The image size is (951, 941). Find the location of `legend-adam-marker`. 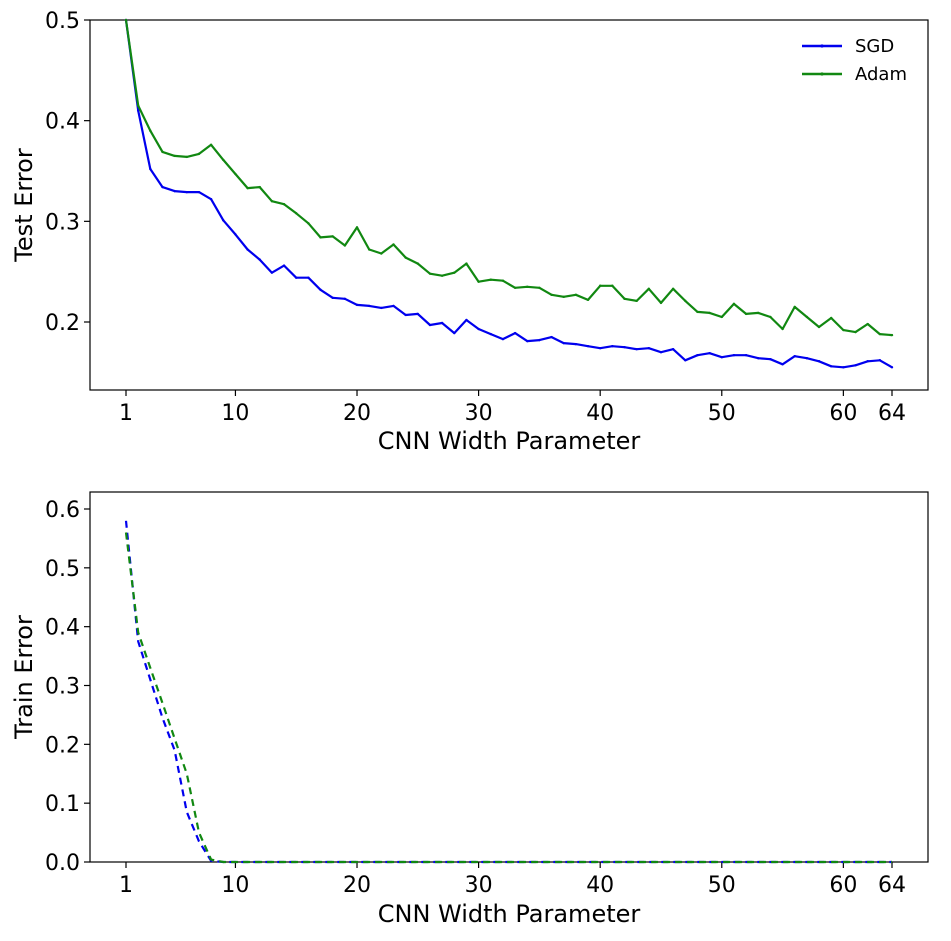

legend-adam-marker is located at coordinates (822, 74).